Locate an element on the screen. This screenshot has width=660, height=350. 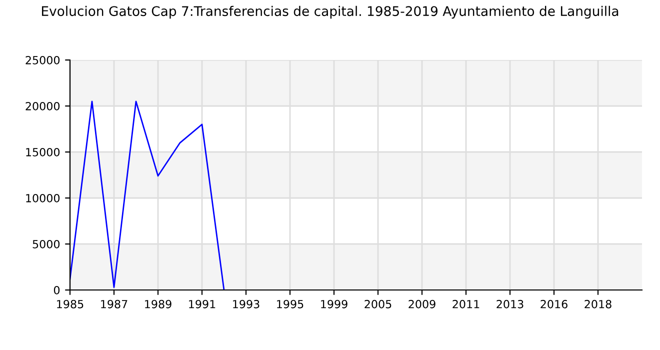
x-tick-label: 2005 is located at coordinates (378, 304).